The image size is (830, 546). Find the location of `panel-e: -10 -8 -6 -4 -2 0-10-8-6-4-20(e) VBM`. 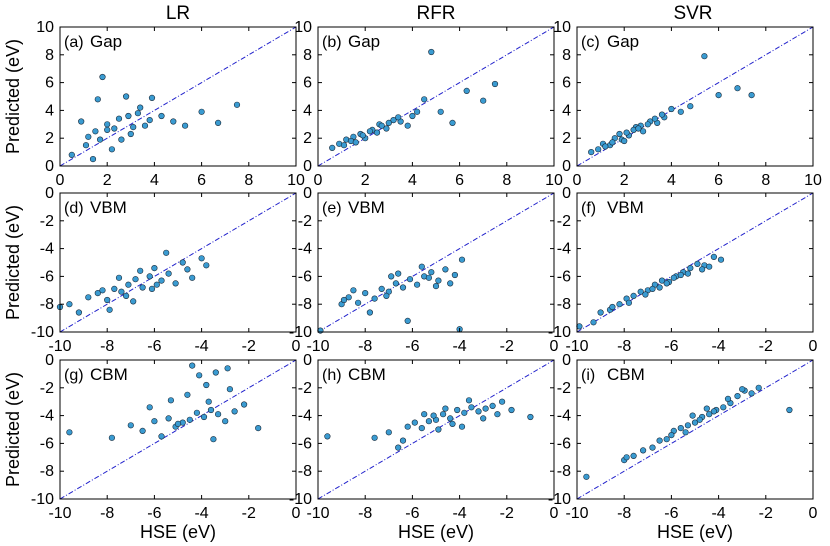

panel-e: -10 -8 -6 -4 -2 0-10-8-6-4-20(e) VBM is located at coordinates (424, 270).